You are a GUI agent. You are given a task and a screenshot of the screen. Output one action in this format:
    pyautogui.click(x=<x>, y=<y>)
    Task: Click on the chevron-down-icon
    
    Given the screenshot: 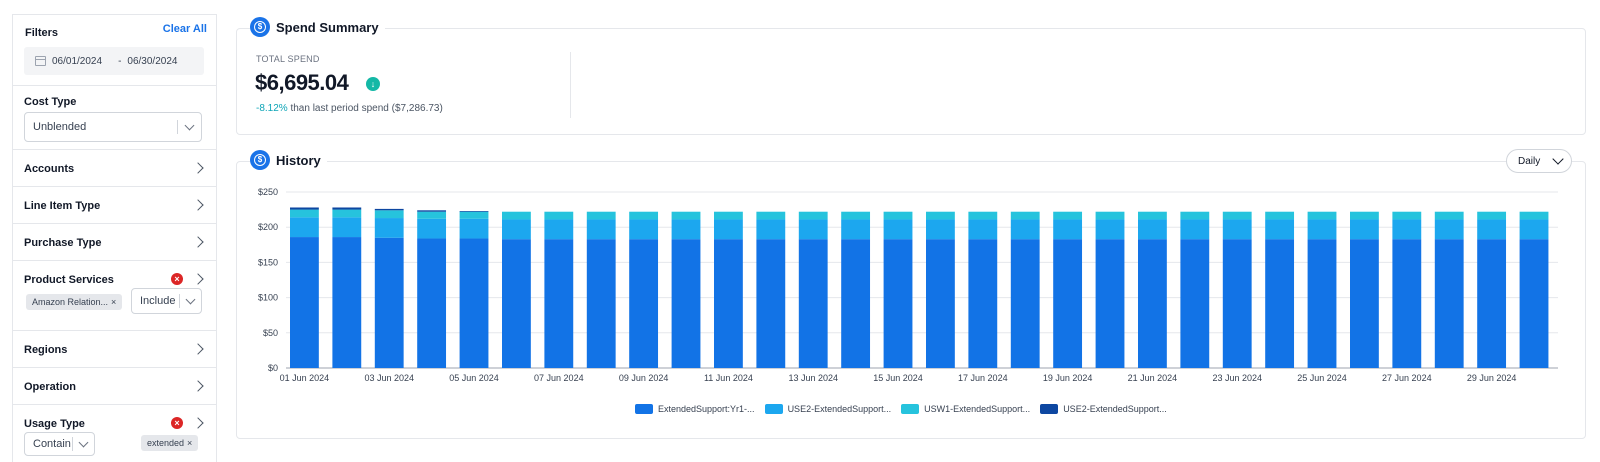 What is the action you would take?
    pyautogui.click(x=189, y=125)
    